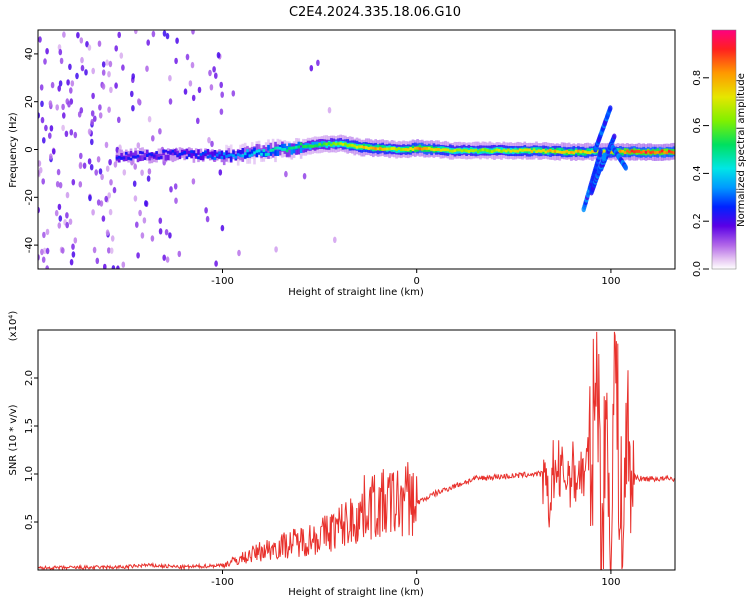  Describe the element at coordinates (415, 579) in the screenshot. I see `snr-x-axis: -100 0 100` at that location.